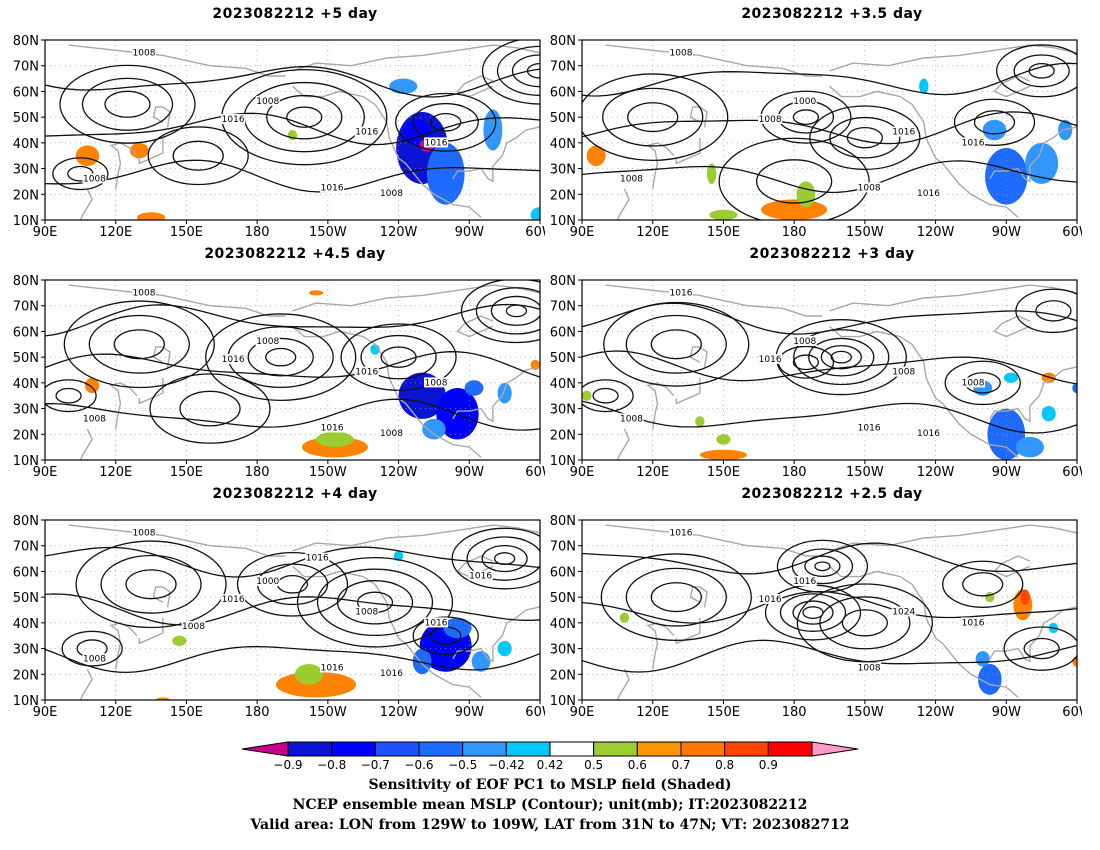 This screenshot has height=850, width=1100. I want to click on colorbar-label: −0.42, so click(506, 765).